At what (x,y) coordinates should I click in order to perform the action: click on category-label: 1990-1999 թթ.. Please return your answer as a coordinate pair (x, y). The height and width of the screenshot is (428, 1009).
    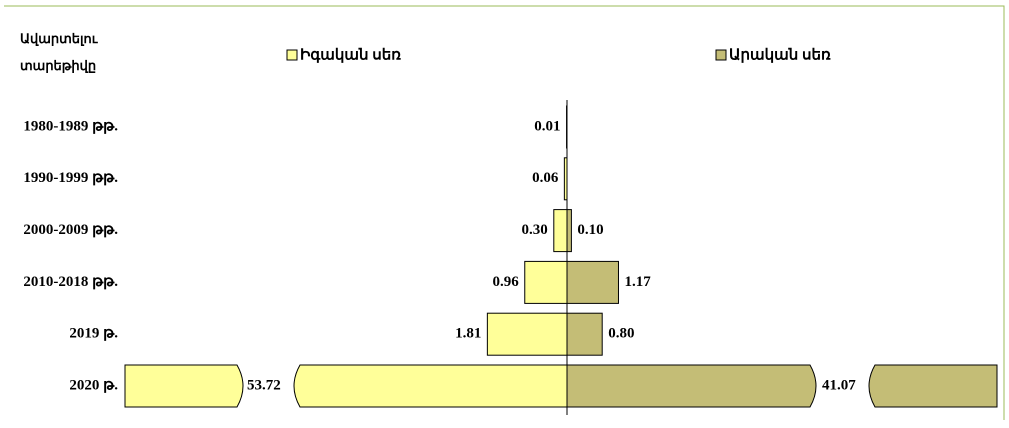
    Looking at the image, I should click on (70, 178).